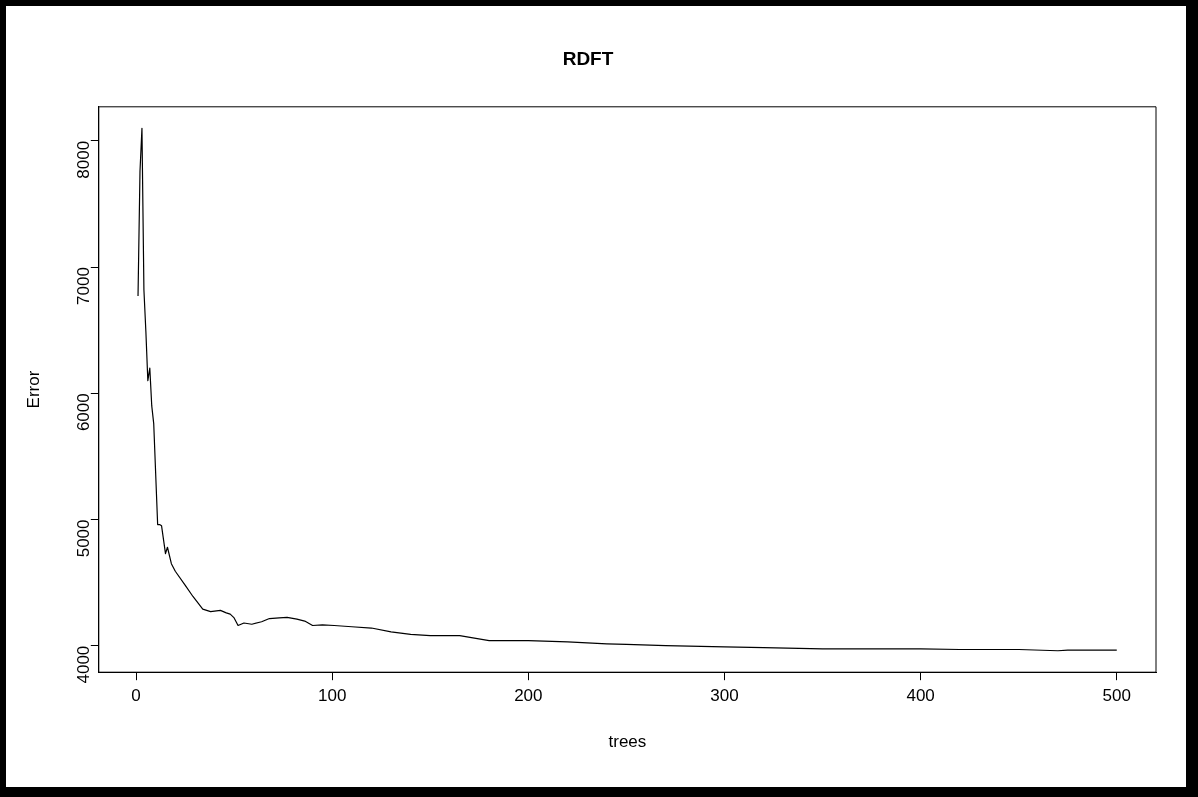 The image size is (1198, 797). Describe the element at coordinates (627, 742) in the screenshot. I see `x-axis-title: trees` at that location.